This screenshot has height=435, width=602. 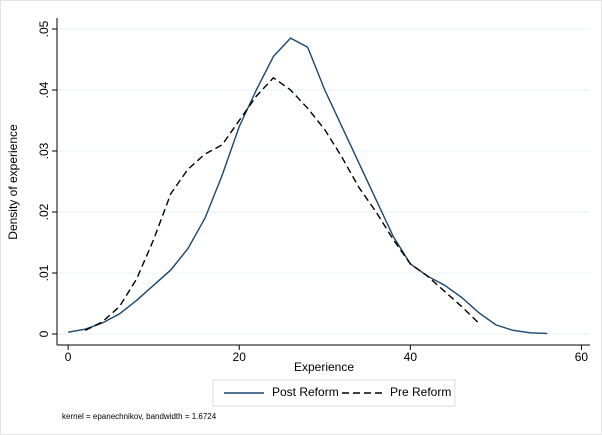 I want to click on y-axis-label: Density of experience, so click(x=13, y=182).